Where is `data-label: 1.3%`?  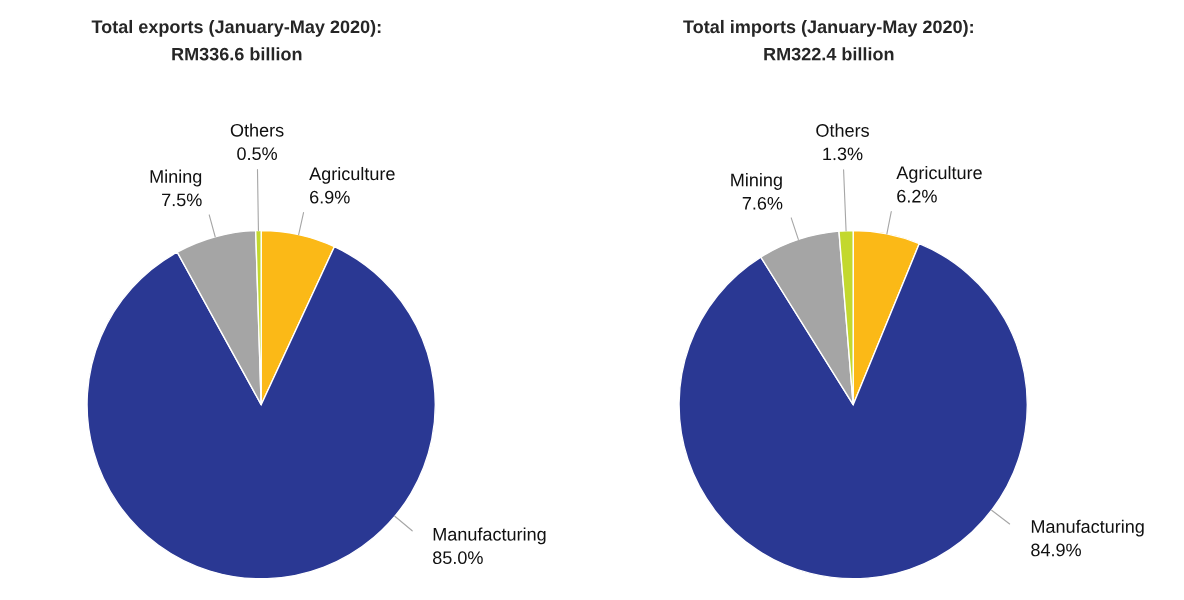
data-label: 1.3% is located at coordinates (843, 154).